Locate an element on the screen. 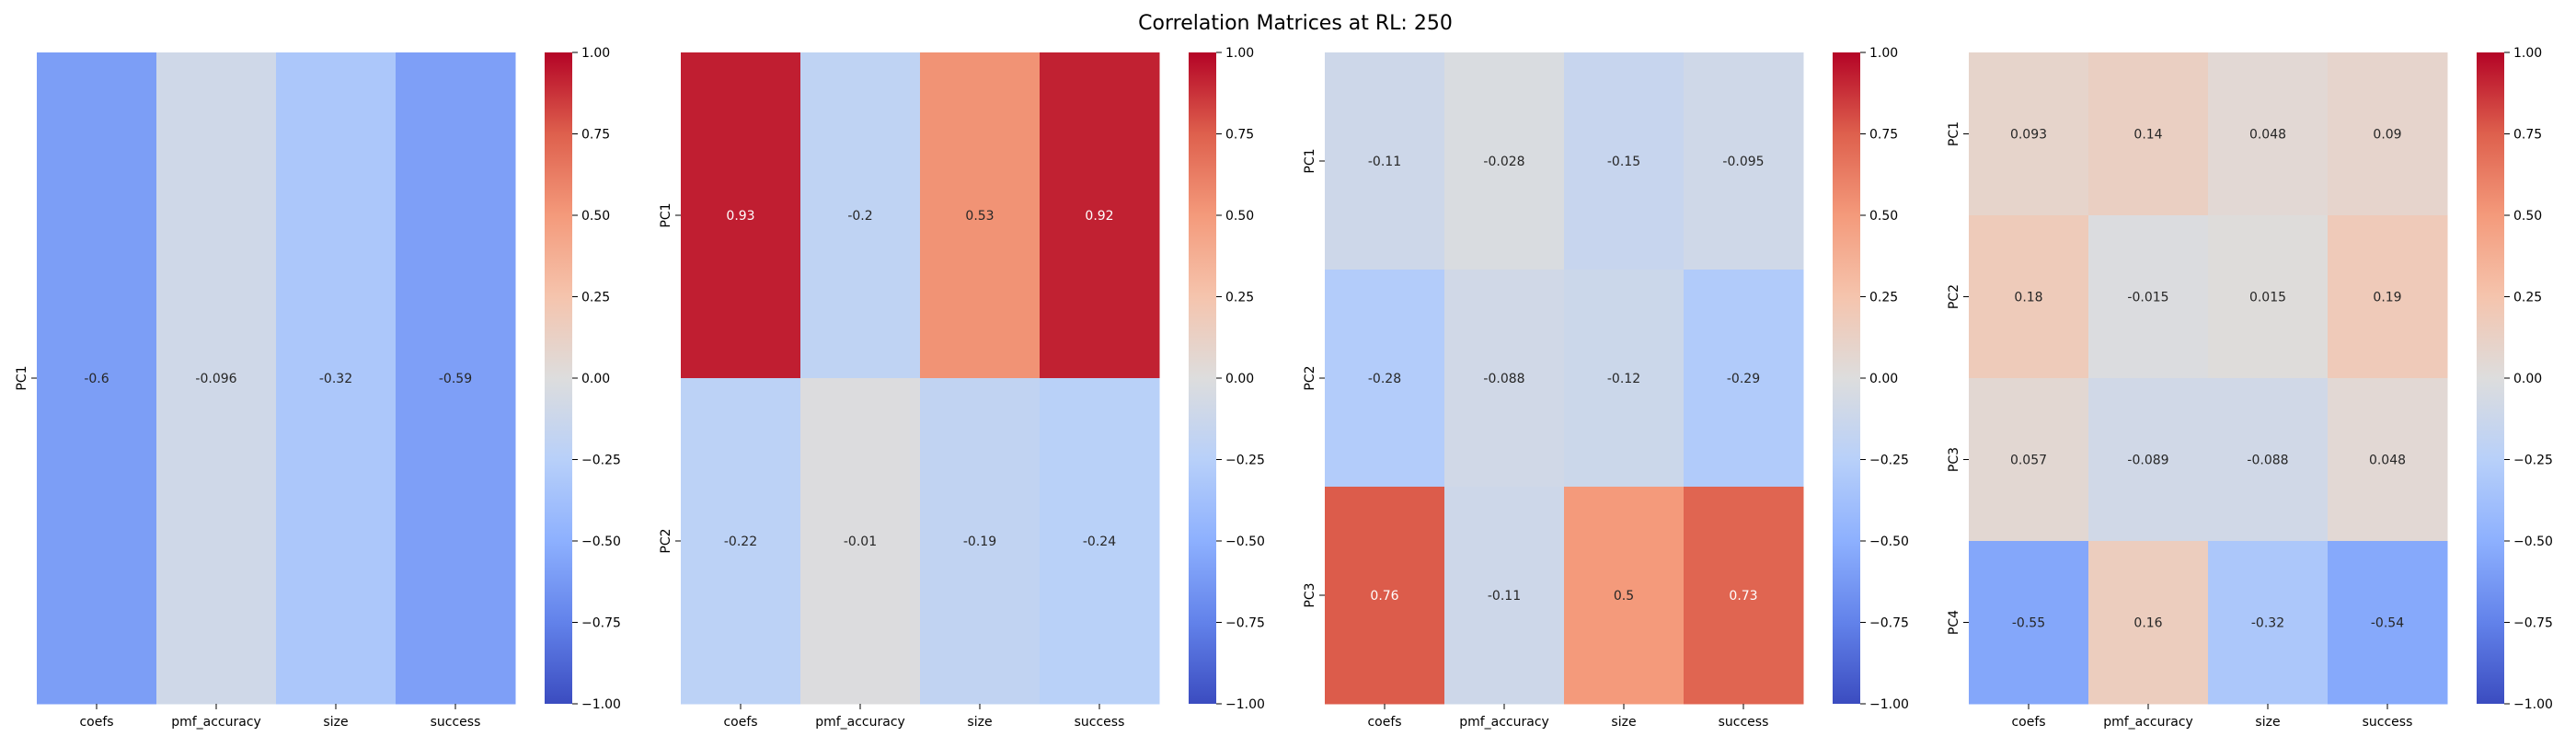 This screenshot has height=736, width=2576. cell-value-label: 0.14 is located at coordinates (2147, 135).